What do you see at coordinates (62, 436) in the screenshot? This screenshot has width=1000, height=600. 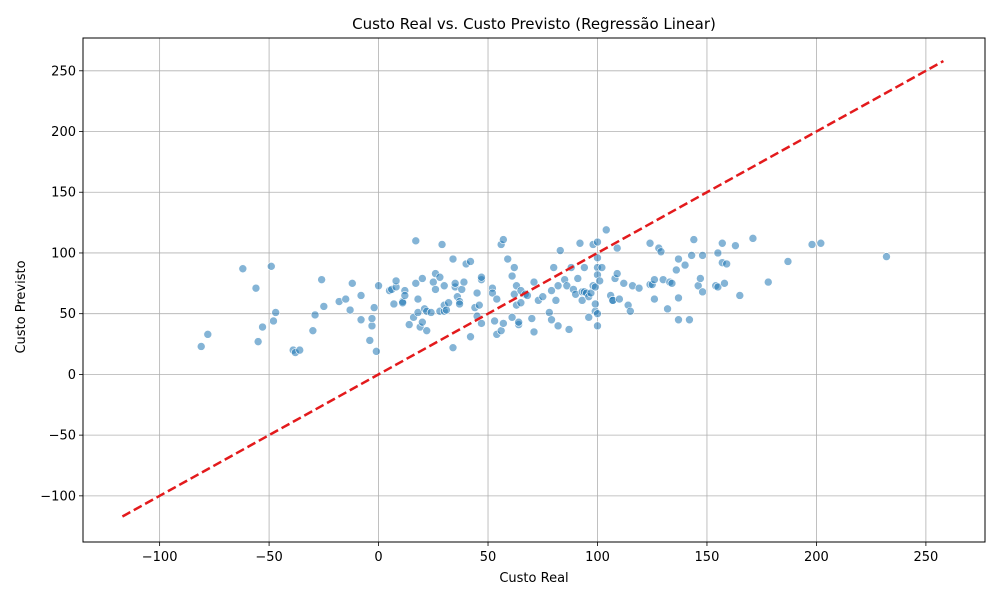 I see `y-tick-label: −50` at bounding box center [62, 436].